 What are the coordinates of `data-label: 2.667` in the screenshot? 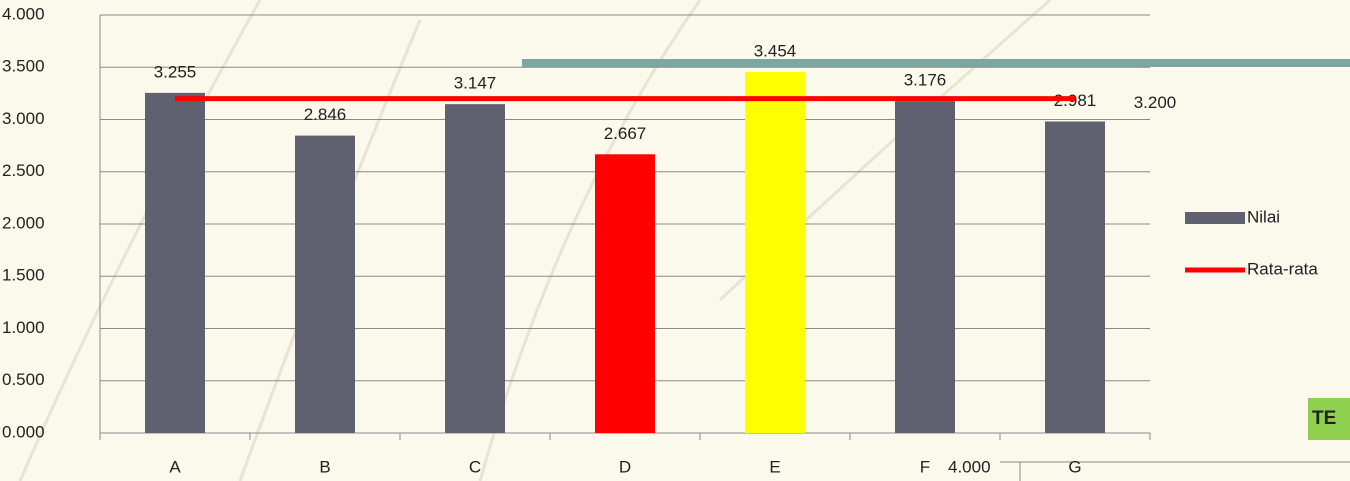 It's located at (625, 133).